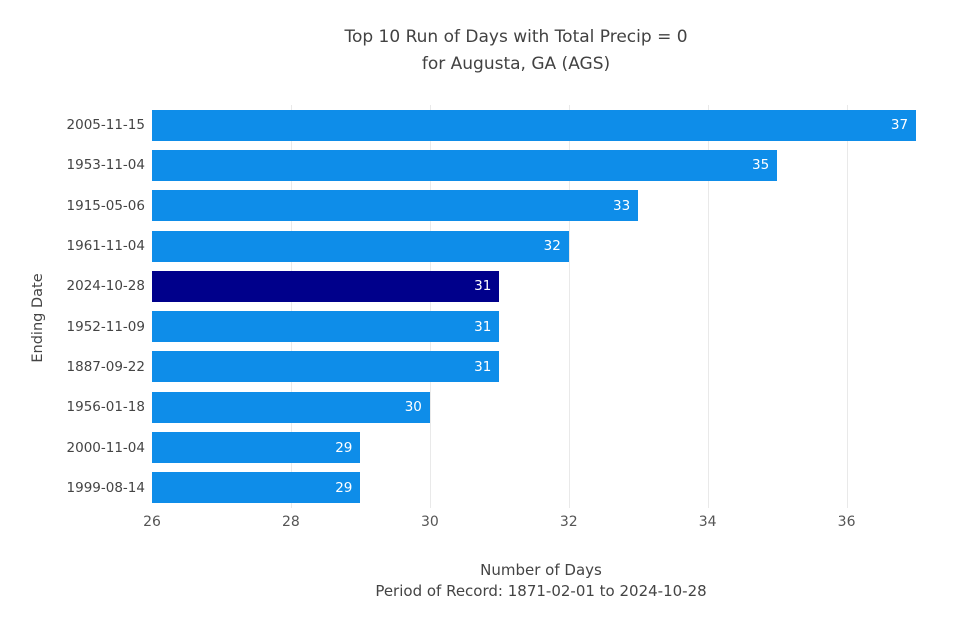 The image size is (980, 640). What do you see at coordinates (256, 447) in the screenshot?
I see `bar-2000-11-04: 29` at bounding box center [256, 447].